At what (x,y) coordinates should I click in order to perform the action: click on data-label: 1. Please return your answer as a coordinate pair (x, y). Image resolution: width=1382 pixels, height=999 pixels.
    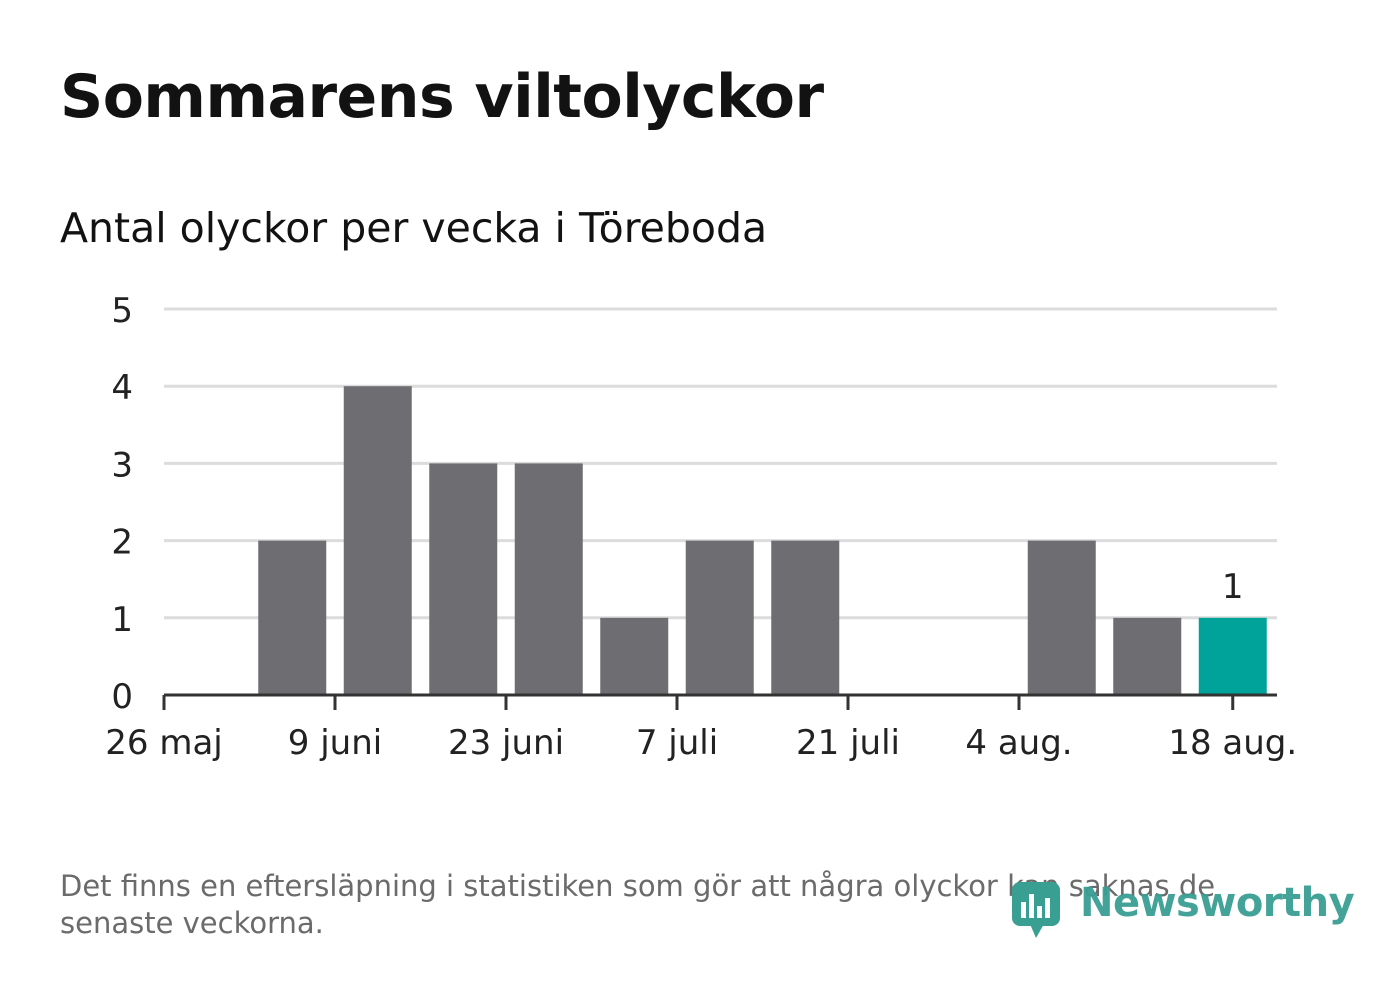
    Looking at the image, I should click on (1233, 587).